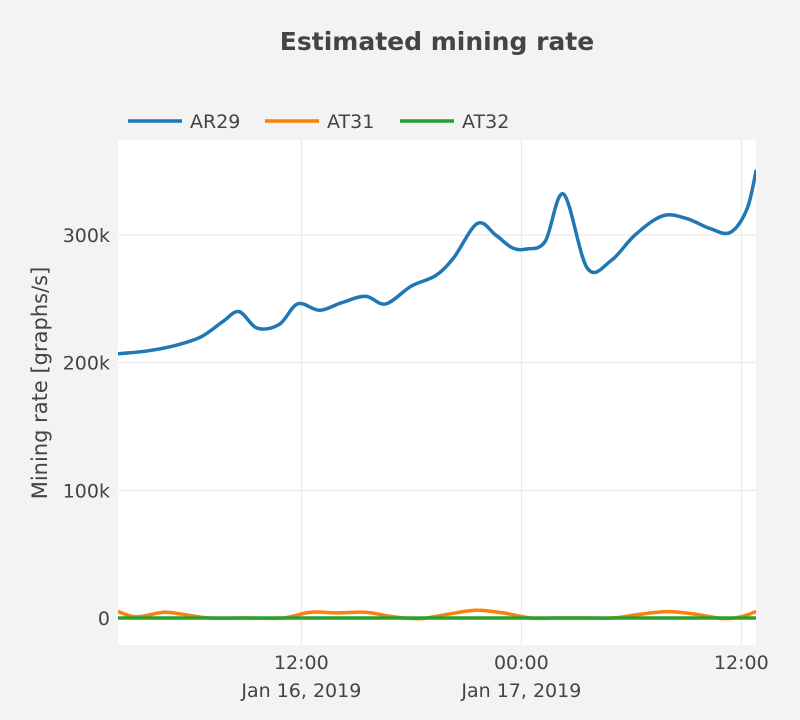 This screenshot has height=720, width=800. What do you see at coordinates (350, 122) in the screenshot?
I see `legend-label-at31: AT31` at bounding box center [350, 122].